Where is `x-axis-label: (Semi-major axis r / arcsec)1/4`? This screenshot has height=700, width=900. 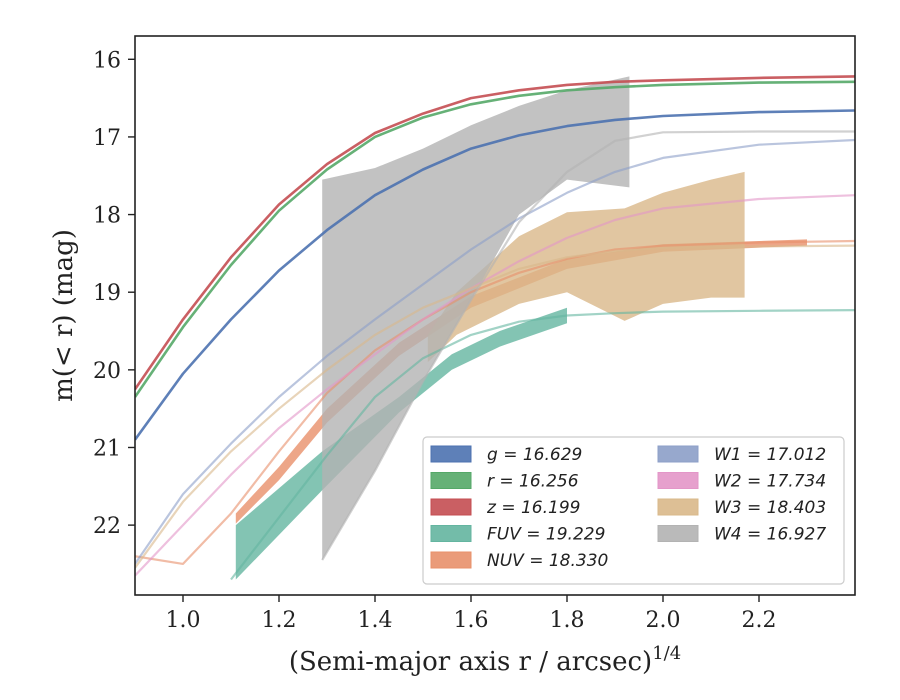
x-axis-label: (Semi-major axis r / arcsec)1/4 is located at coordinates (485, 660).